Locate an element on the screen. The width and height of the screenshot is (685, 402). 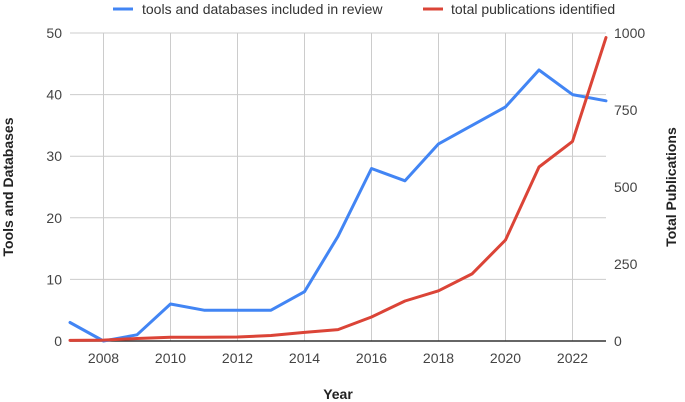
legend-label-tools: tools and databases included in review is located at coordinates (262, 9).